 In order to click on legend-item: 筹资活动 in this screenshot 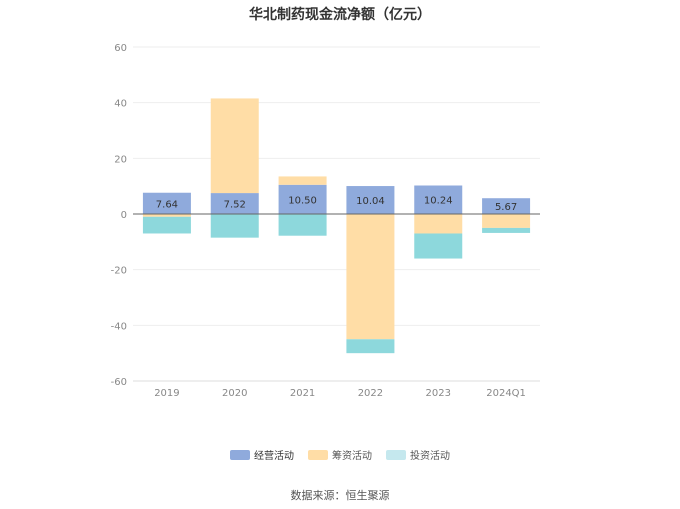, I will do `click(340, 454)`.